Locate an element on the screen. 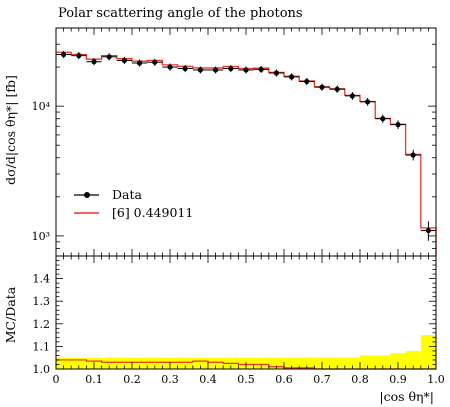 The height and width of the screenshot is (407, 450). legend-entry-data: Data is located at coordinates (127, 194).